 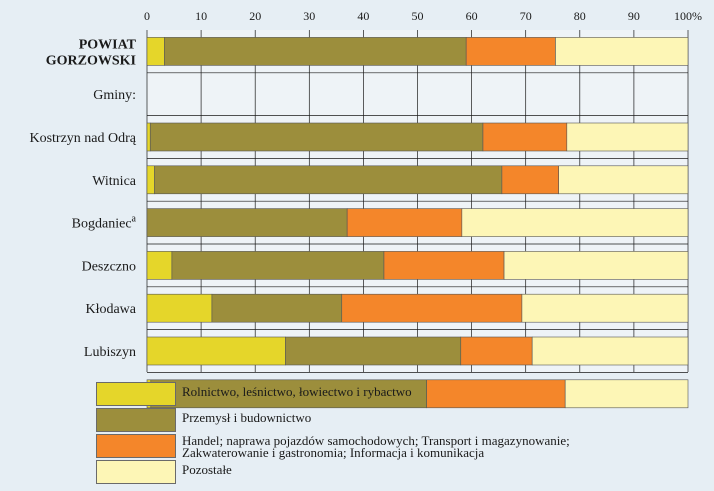 What do you see at coordinates (472, 16) in the screenshot?
I see `x-tick-label: 60` at bounding box center [472, 16].